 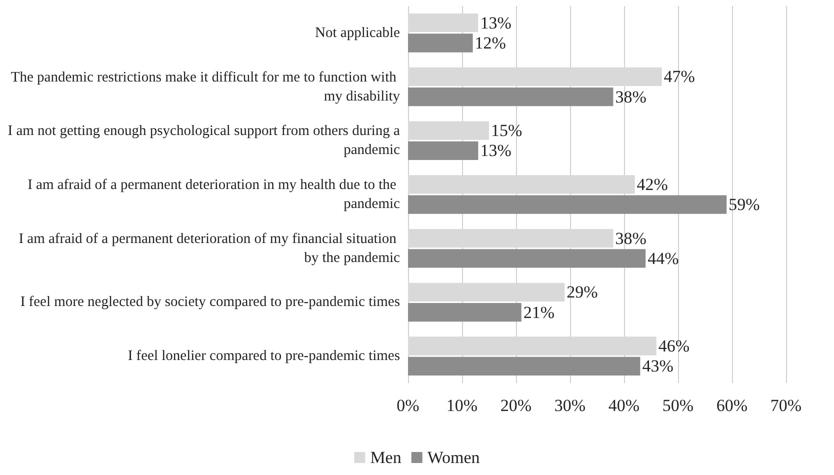 What do you see at coordinates (674, 346) in the screenshot?
I see `data-label: 46%` at bounding box center [674, 346].